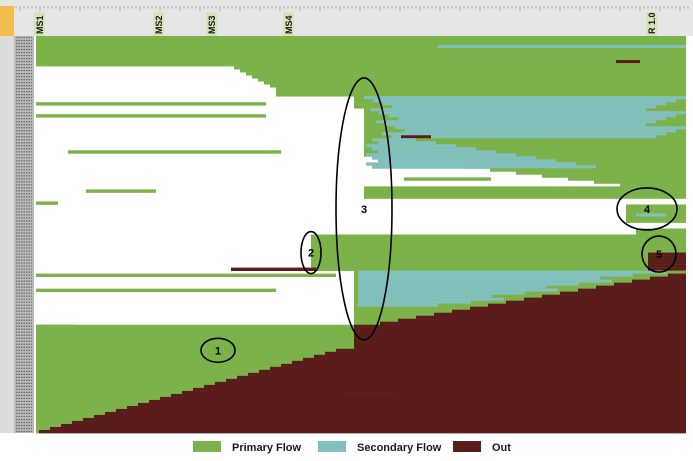  What do you see at coordinates (7, 21) in the screenshot?
I see `ruler-corner` at bounding box center [7, 21].